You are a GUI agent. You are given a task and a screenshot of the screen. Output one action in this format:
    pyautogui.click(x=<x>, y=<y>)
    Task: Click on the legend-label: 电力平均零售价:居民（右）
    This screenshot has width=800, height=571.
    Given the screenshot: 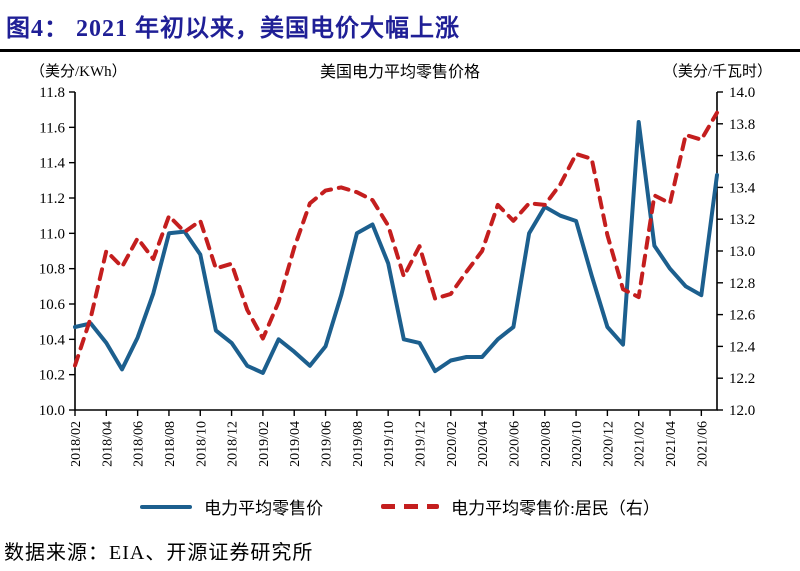 What is the action you would take?
    pyautogui.click(x=555, y=508)
    